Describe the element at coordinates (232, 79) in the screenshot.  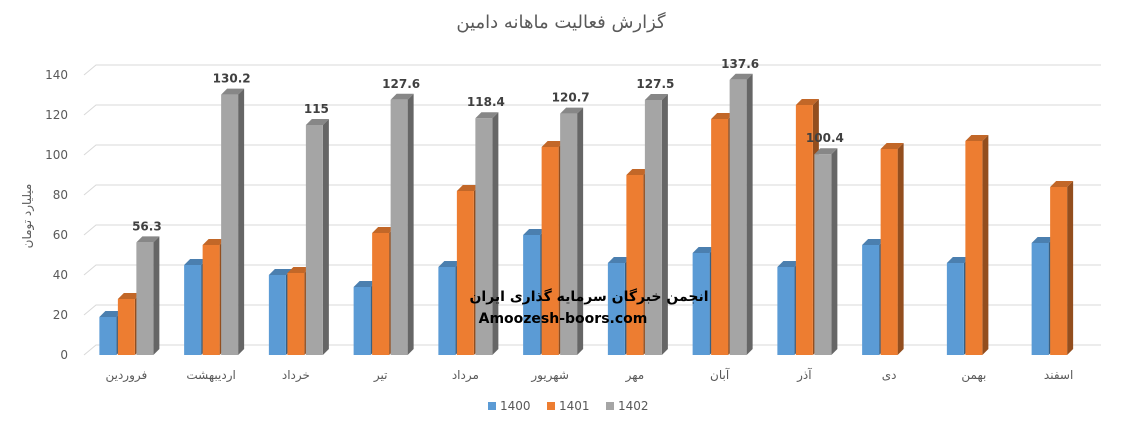
I see `data-label: 130.2` at that location.